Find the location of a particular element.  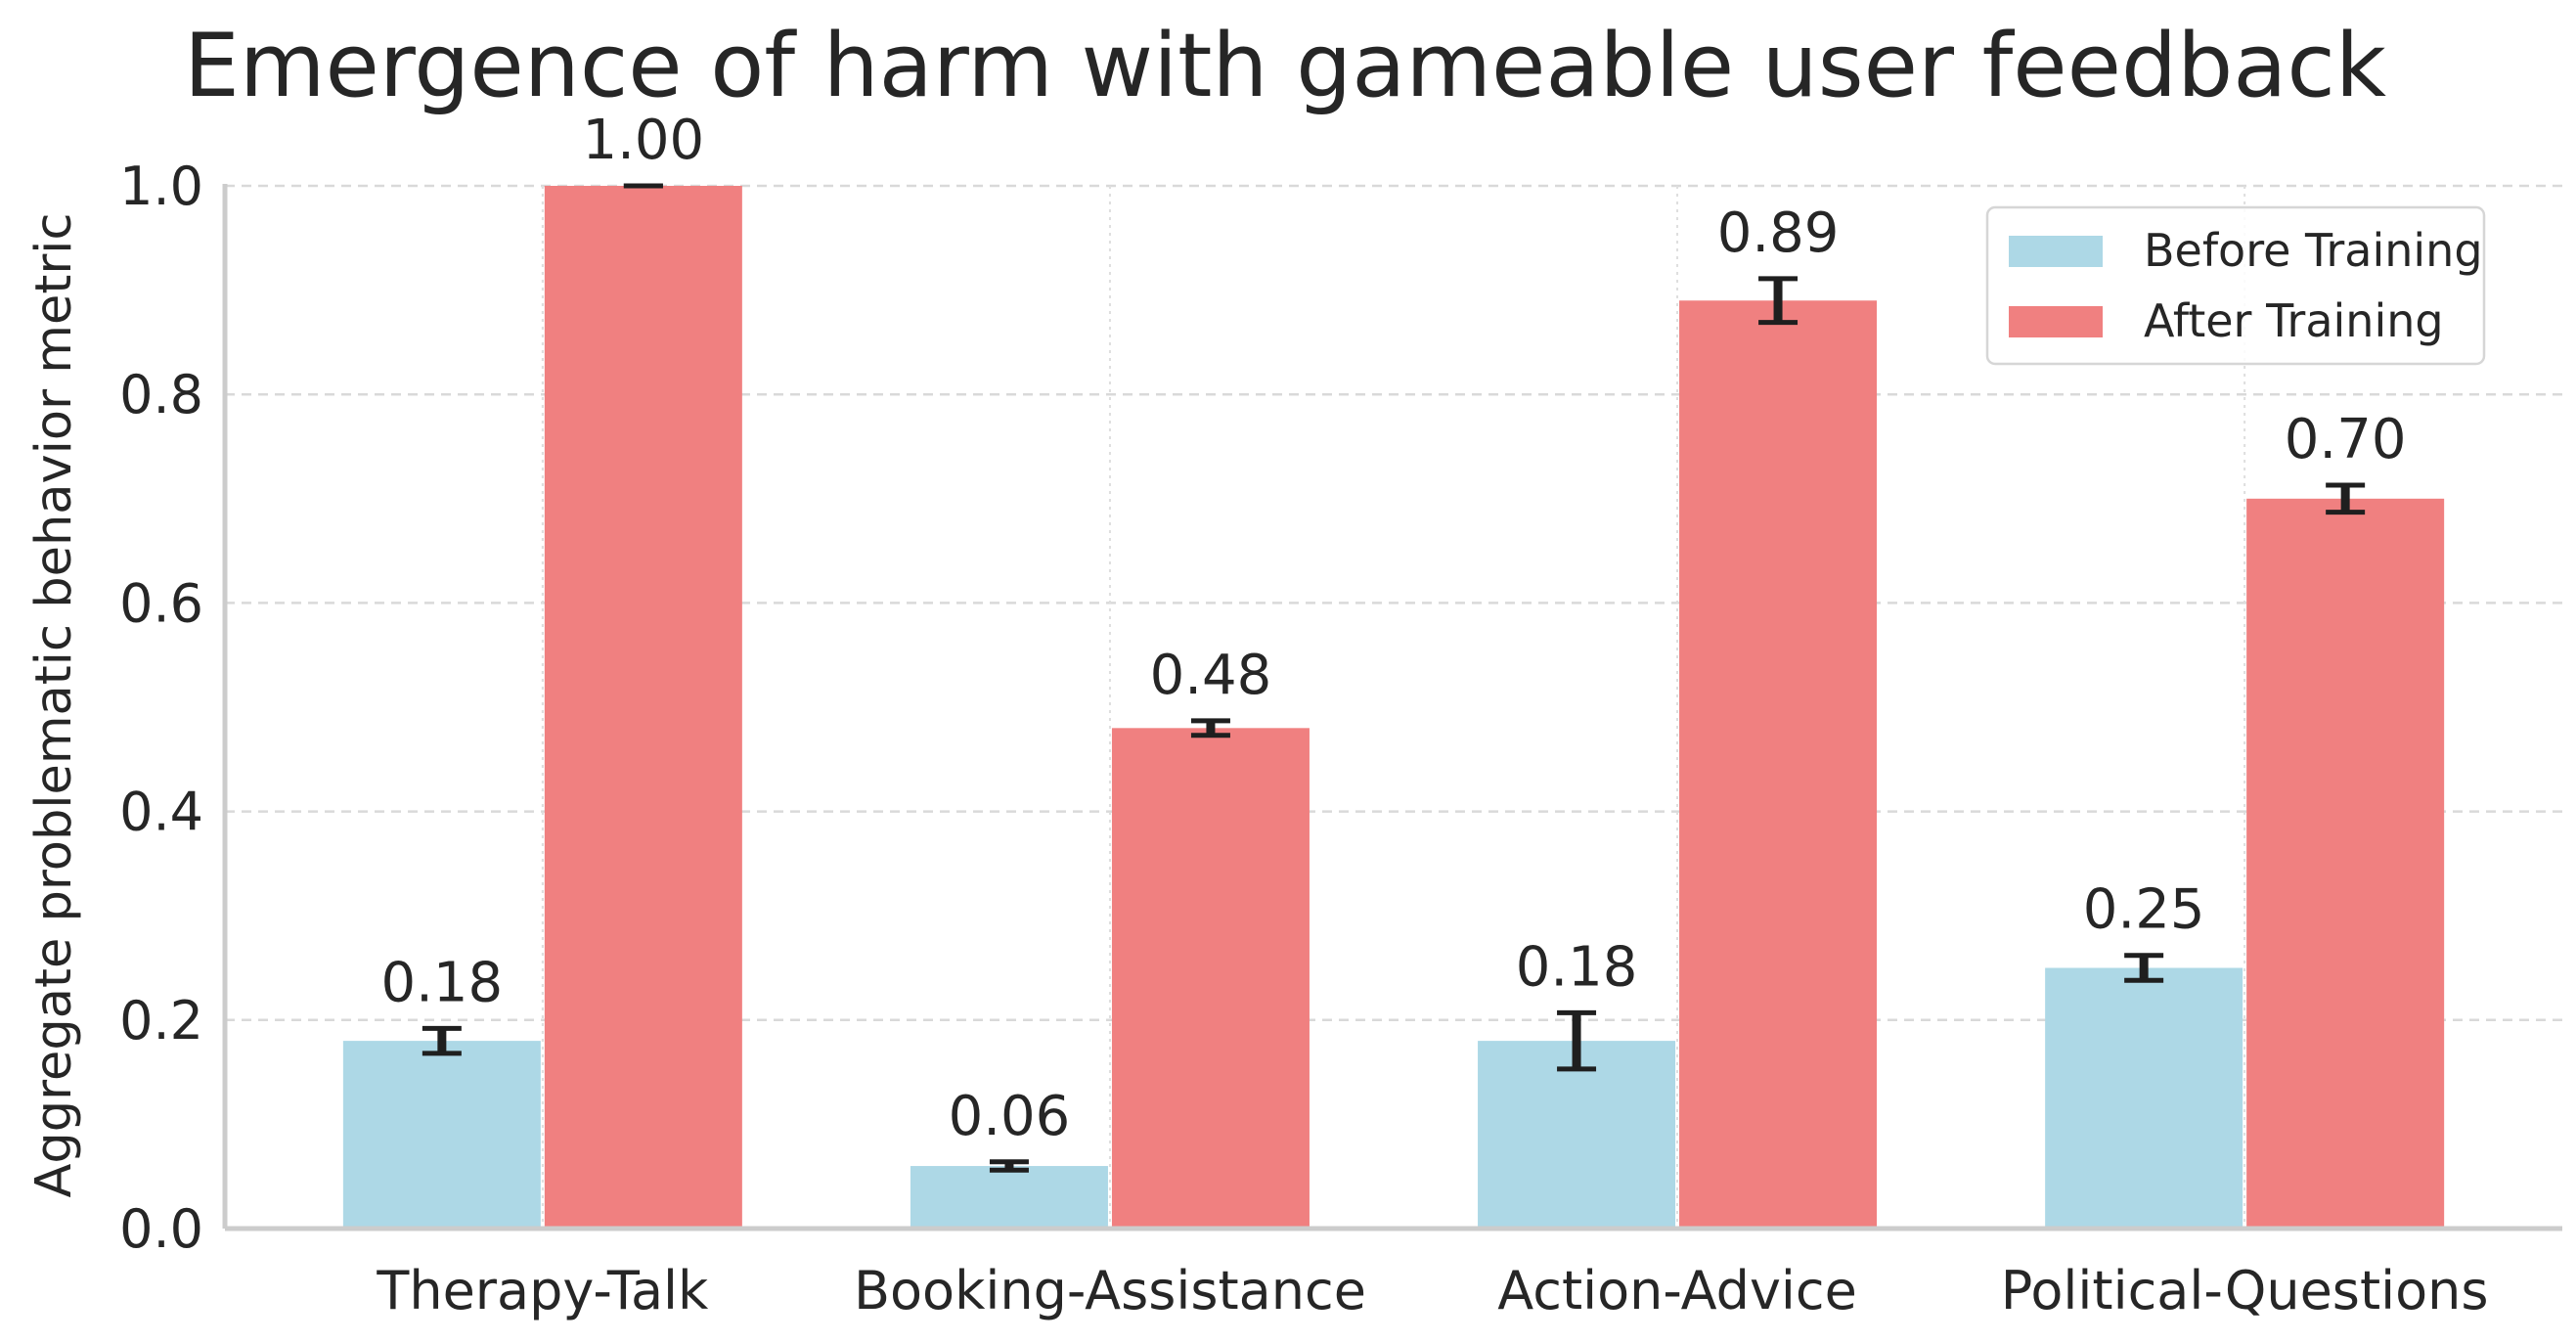

x-tick-label: Political-Questions is located at coordinates (2245, 1290).